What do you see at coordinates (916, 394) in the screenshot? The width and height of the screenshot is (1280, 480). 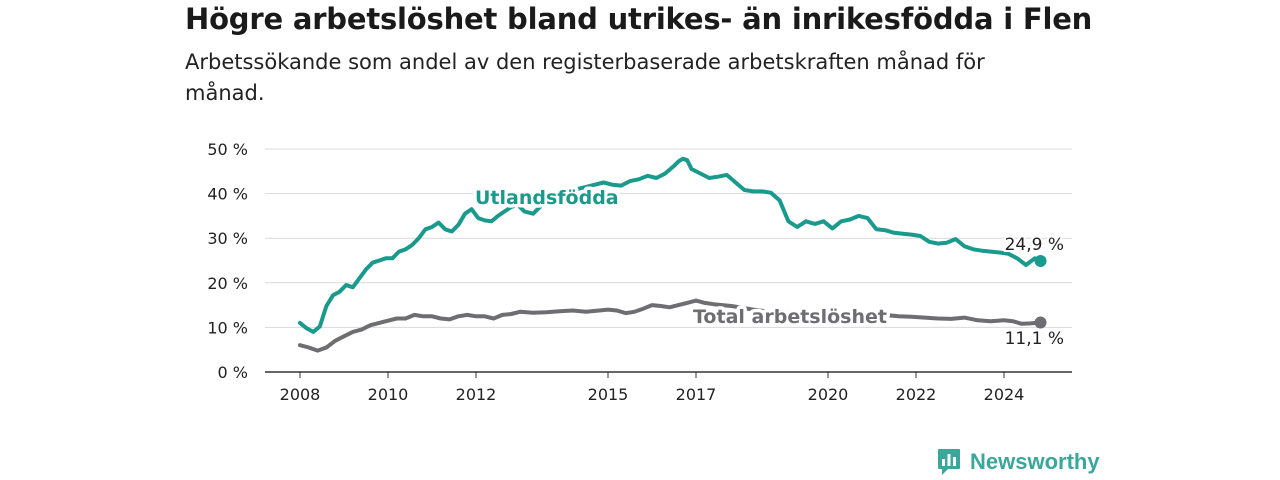 I see `x-tick-label: 2022` at bounding box center [916, 394].